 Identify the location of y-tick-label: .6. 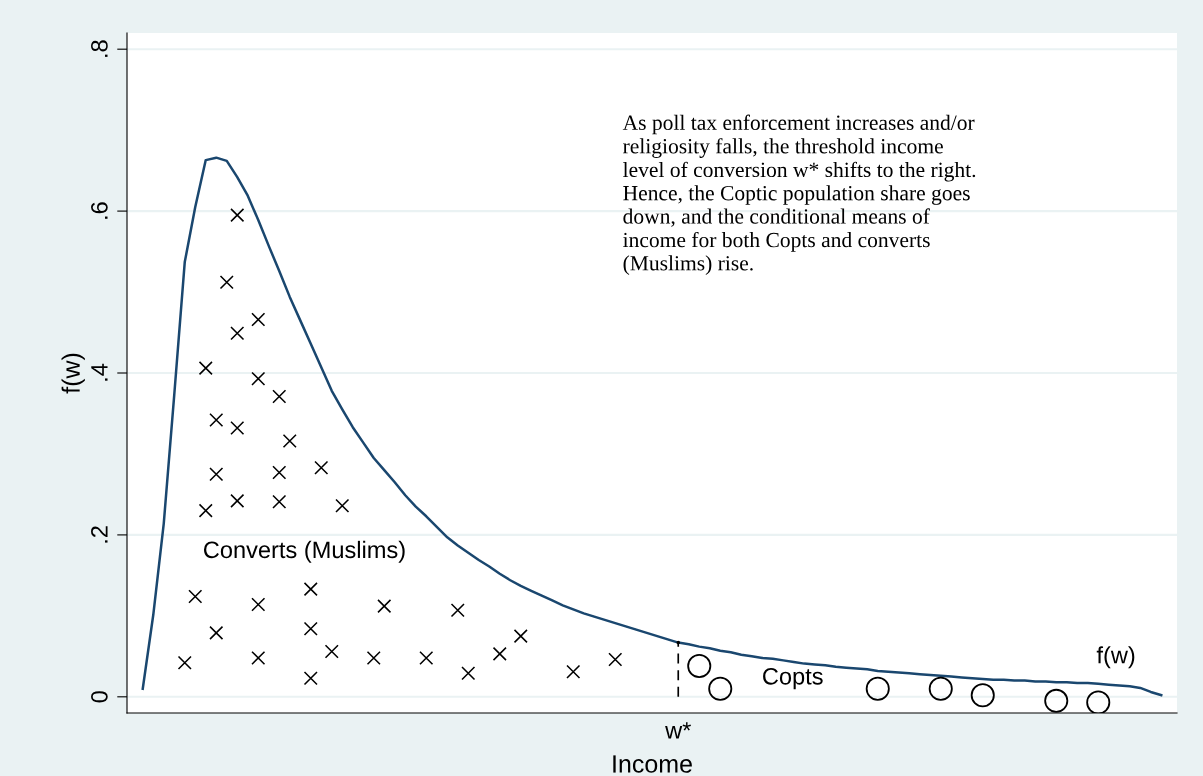
(99, 210).